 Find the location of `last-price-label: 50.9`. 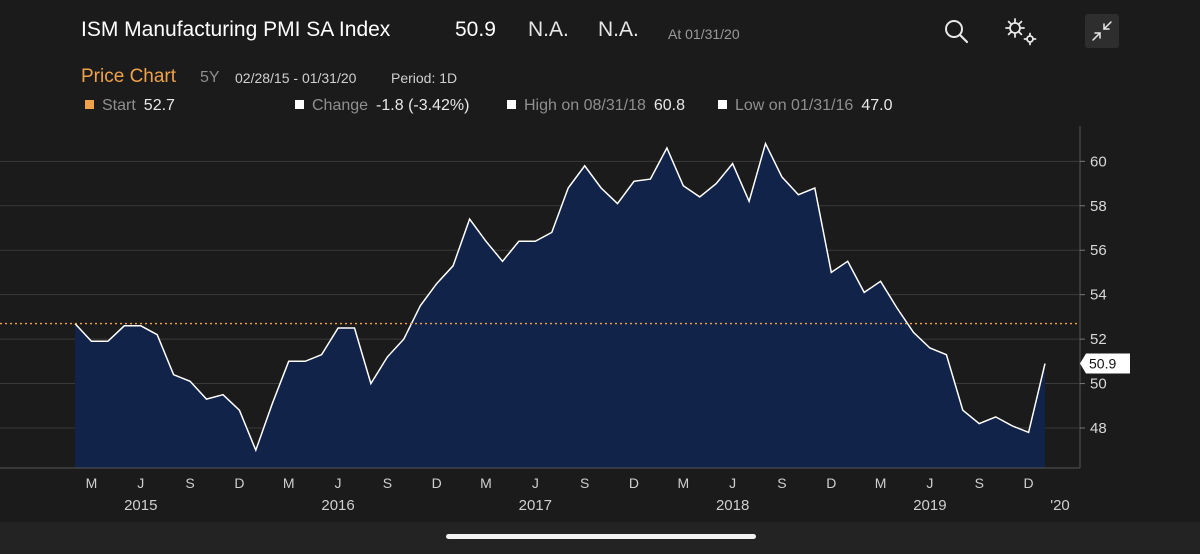

last-price-label: 50.9 is located at coordinates (1105, 363).